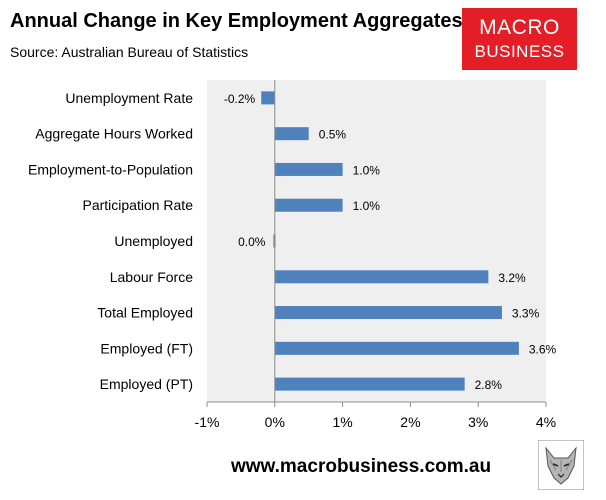 The image size is (606, 500). What do you see at coordinates (145, 313) in the screenshot?
I see `category-label: Total Employed` at bounding box center [145, 313].